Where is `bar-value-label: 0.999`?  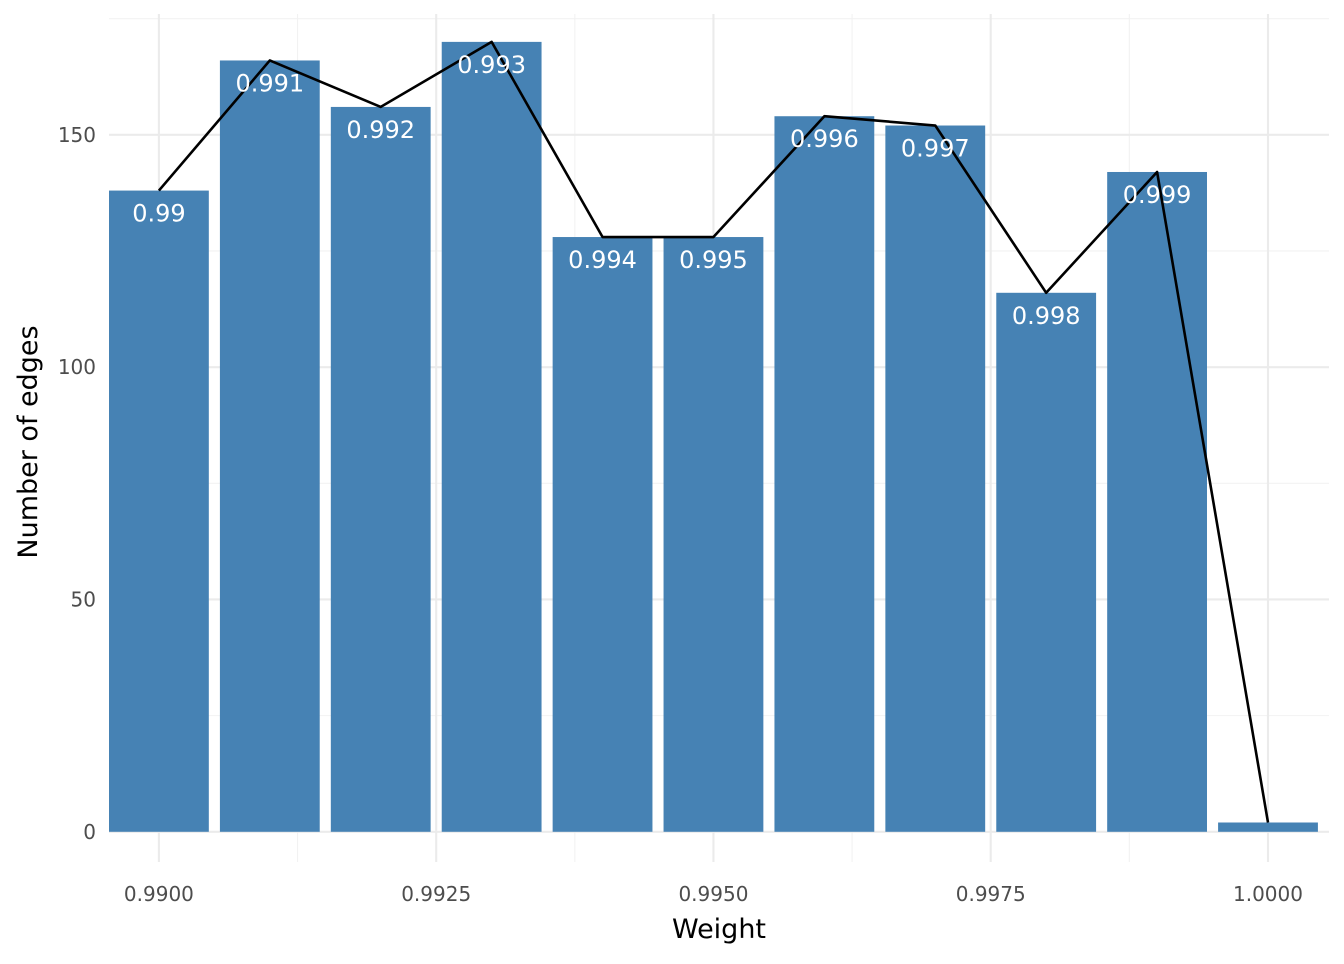 bar-value-label: 0.999 is located at coordinates (1157, 195).